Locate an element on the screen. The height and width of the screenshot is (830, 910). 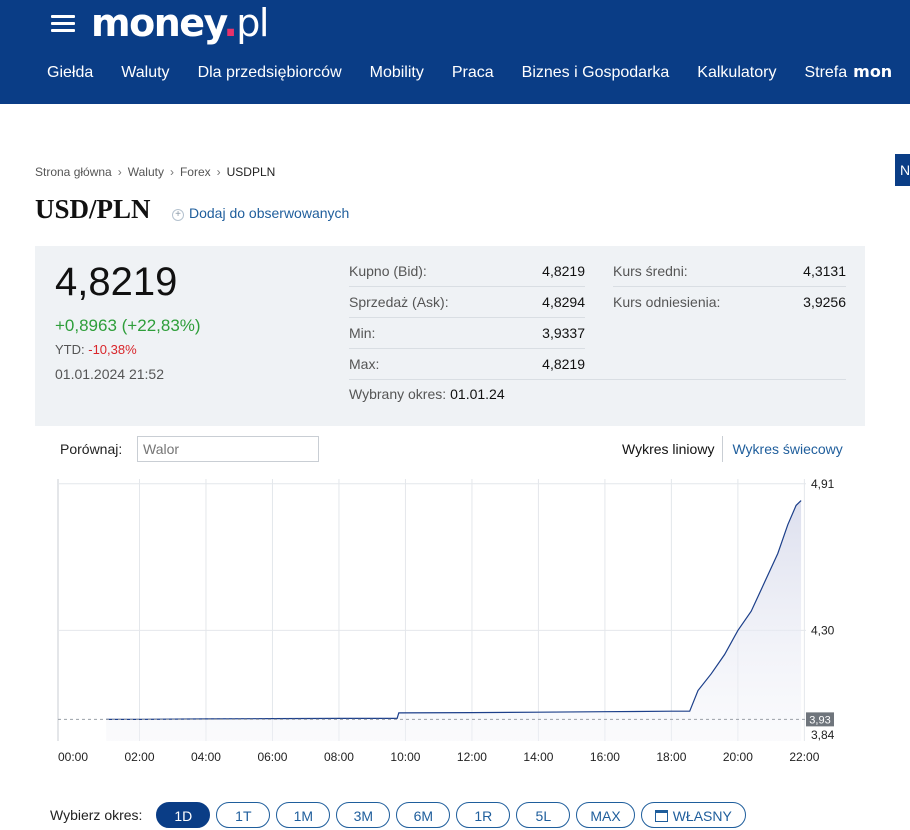
side-tab: N is located at coordinates (902, 170).